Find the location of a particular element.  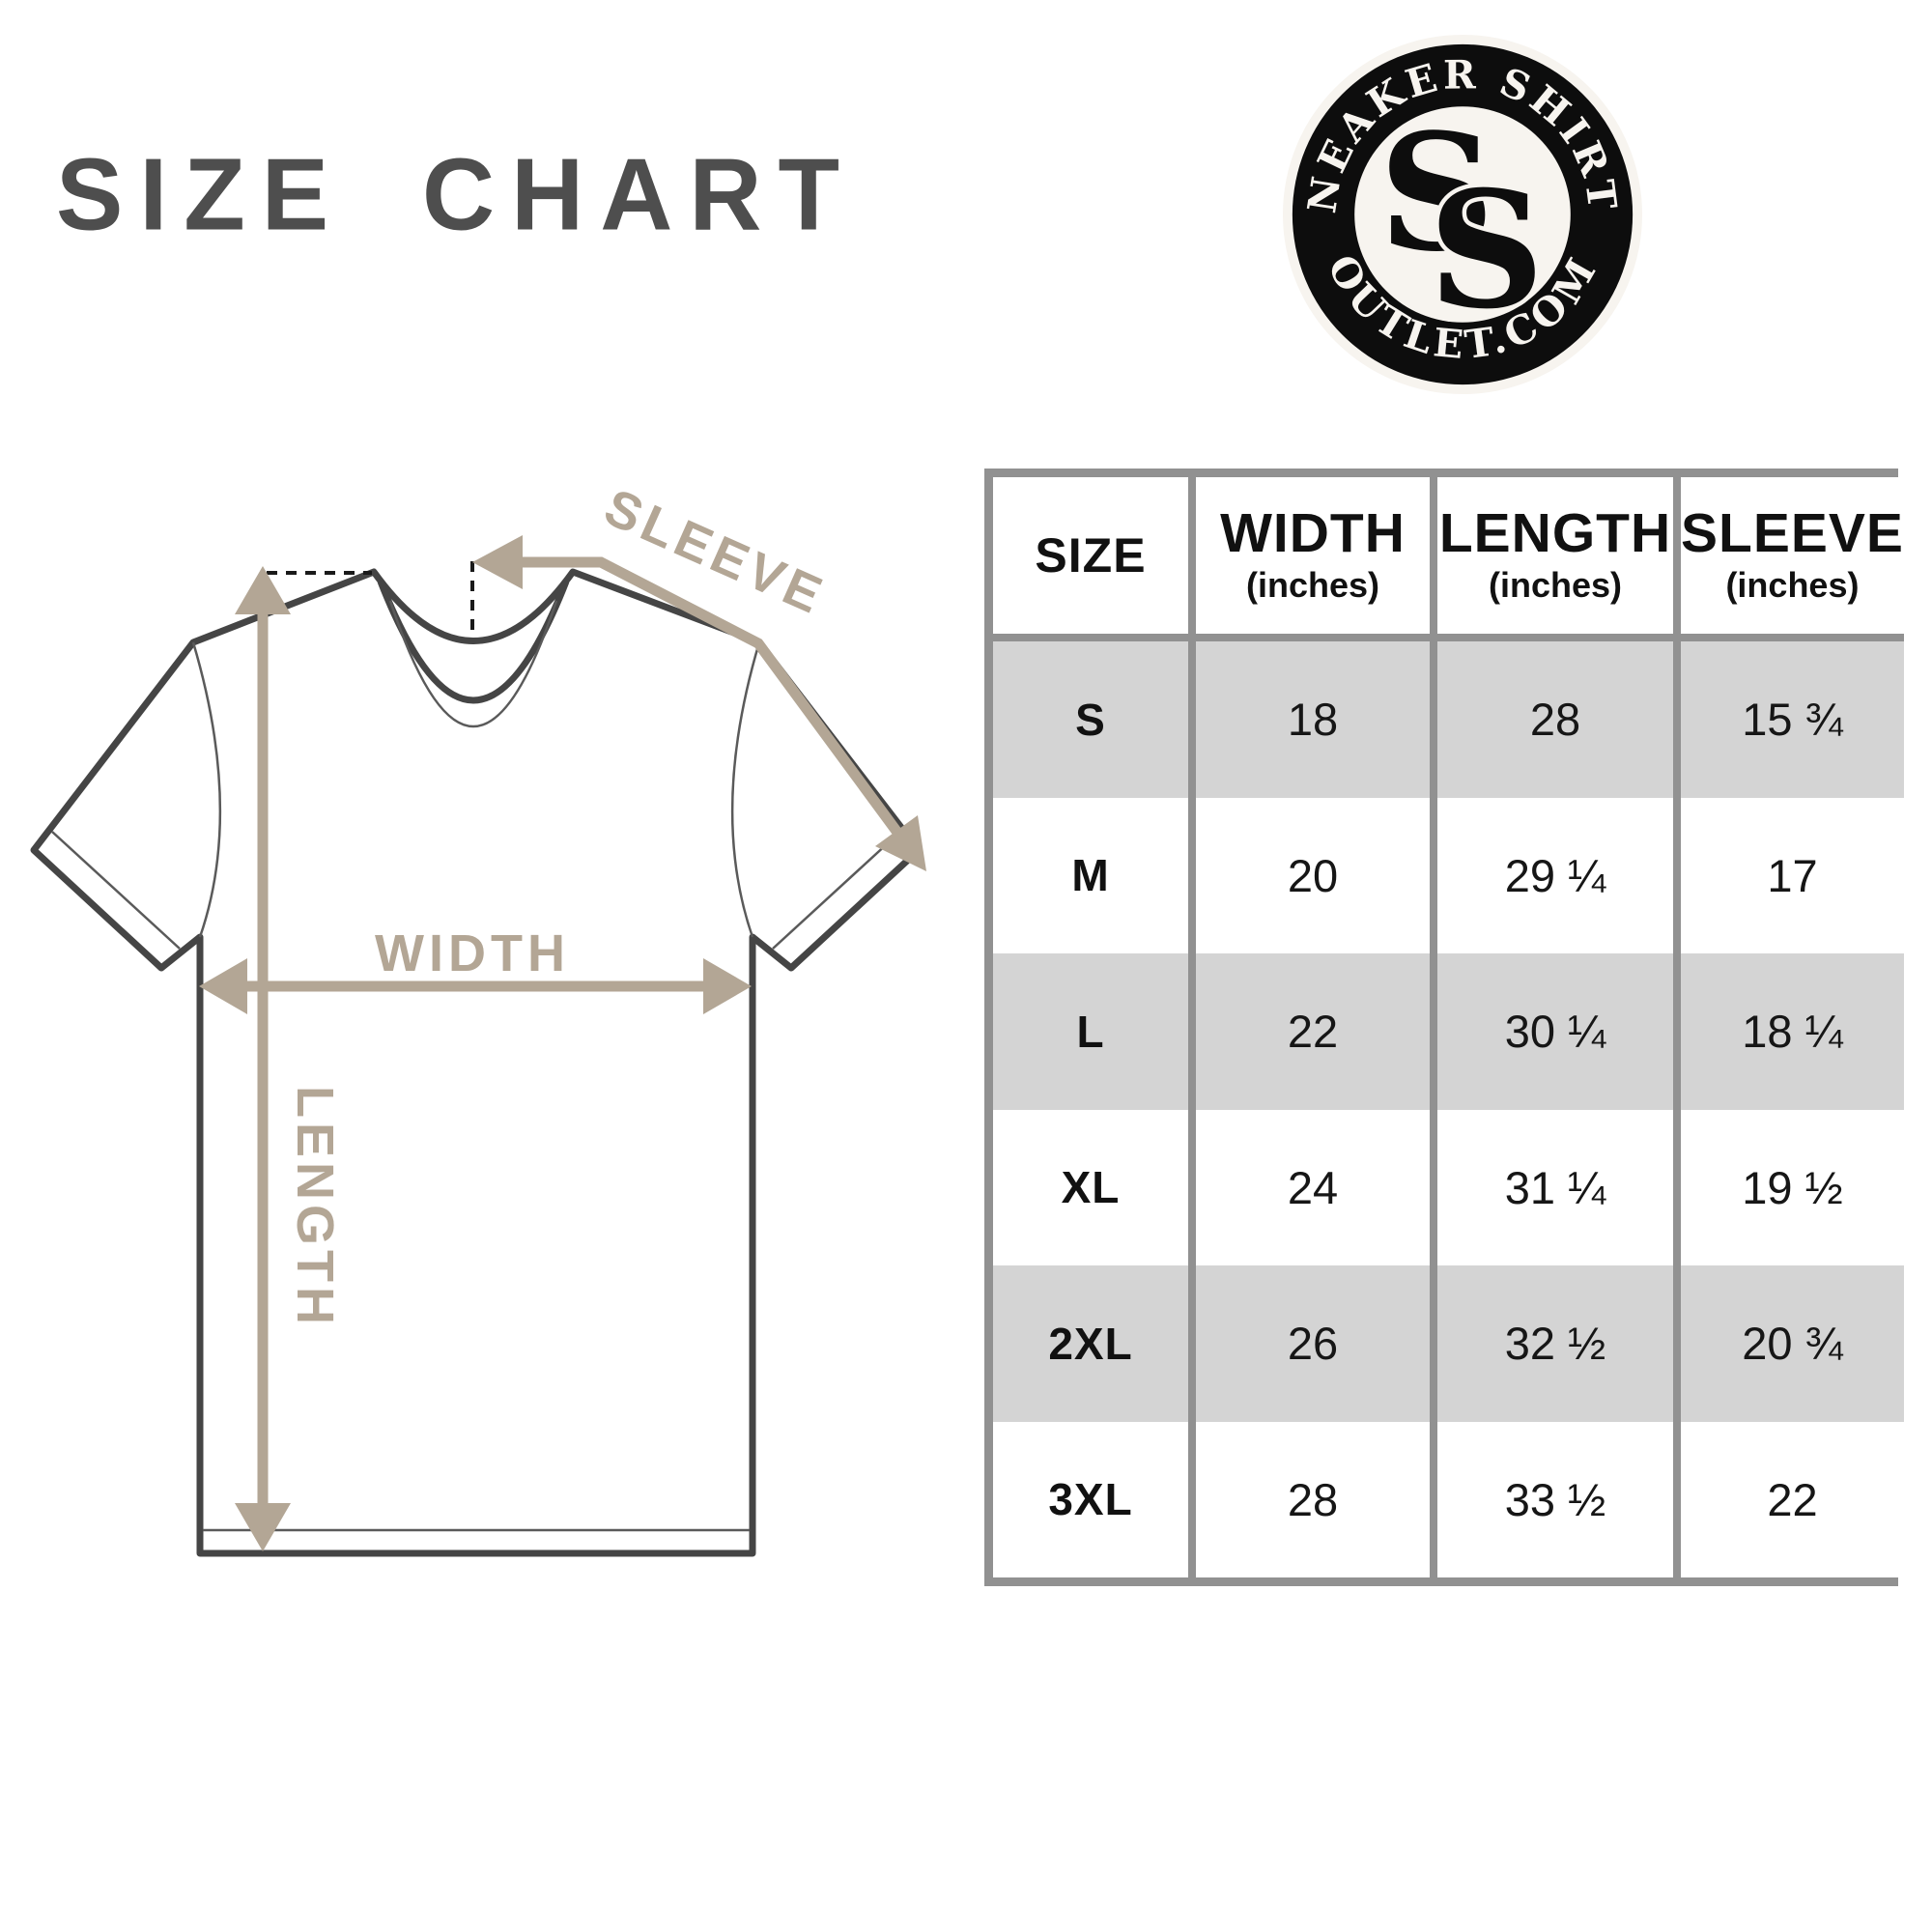

length-cell: 33 ½ is located at coordinates (1551, 1499).